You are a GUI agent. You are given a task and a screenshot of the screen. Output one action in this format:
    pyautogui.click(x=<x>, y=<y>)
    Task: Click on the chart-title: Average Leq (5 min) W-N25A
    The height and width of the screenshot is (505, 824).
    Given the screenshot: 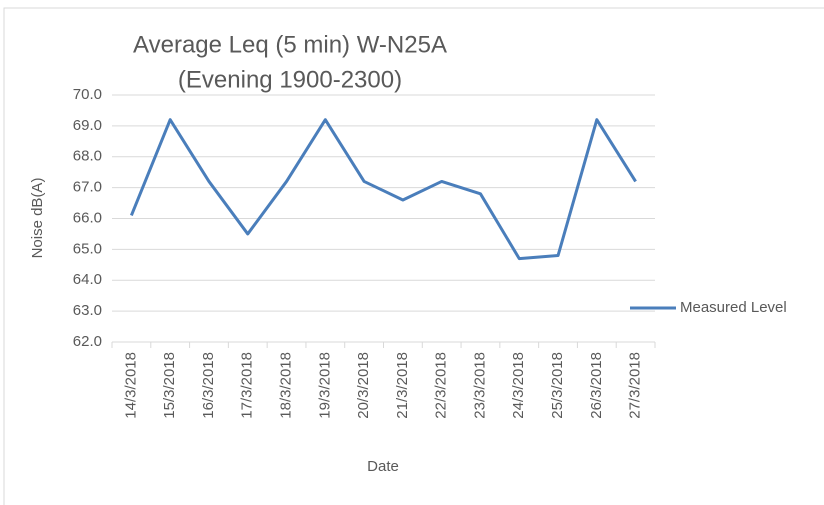 What is the action you would take?
    pyautogui.click(x=290, y=44)
    